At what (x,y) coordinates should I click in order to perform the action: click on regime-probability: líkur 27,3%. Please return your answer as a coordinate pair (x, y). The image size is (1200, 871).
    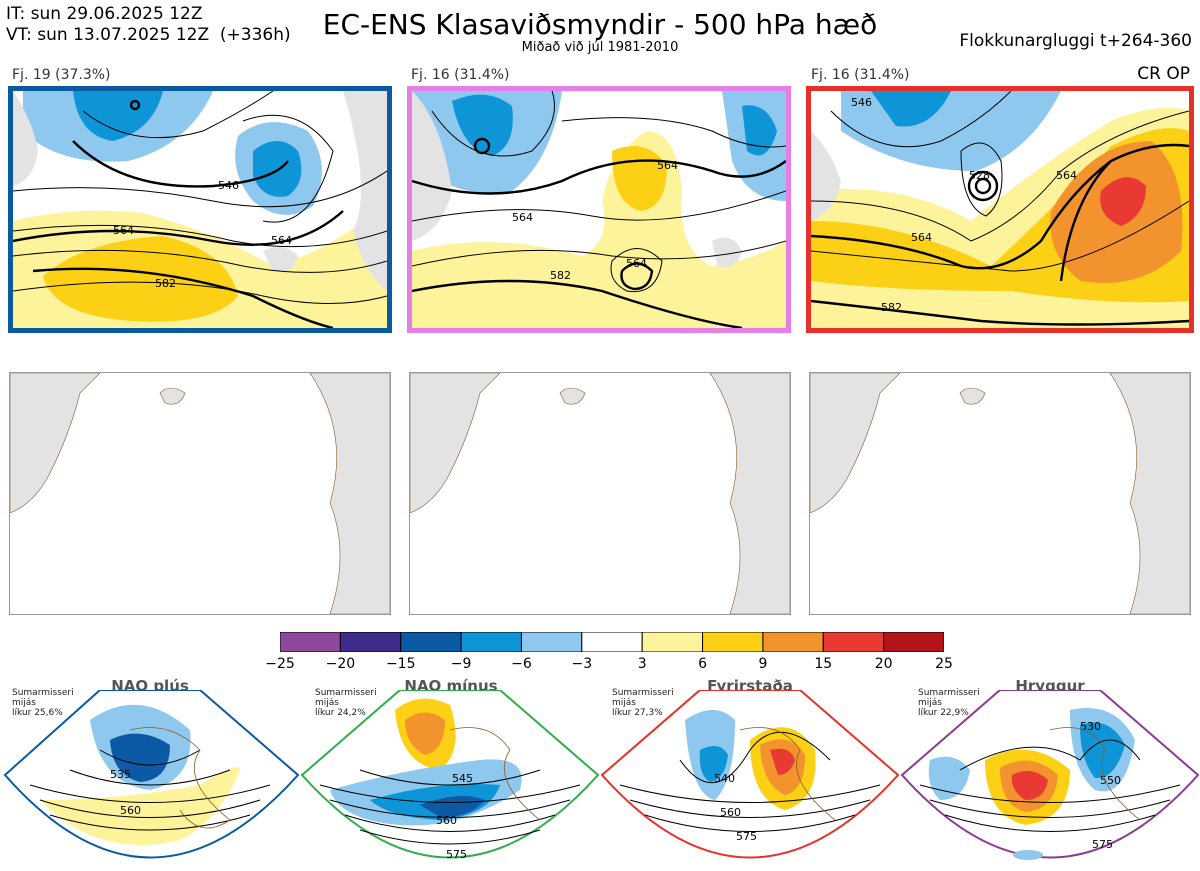
    Looking at the image, I should click on (637, 713).